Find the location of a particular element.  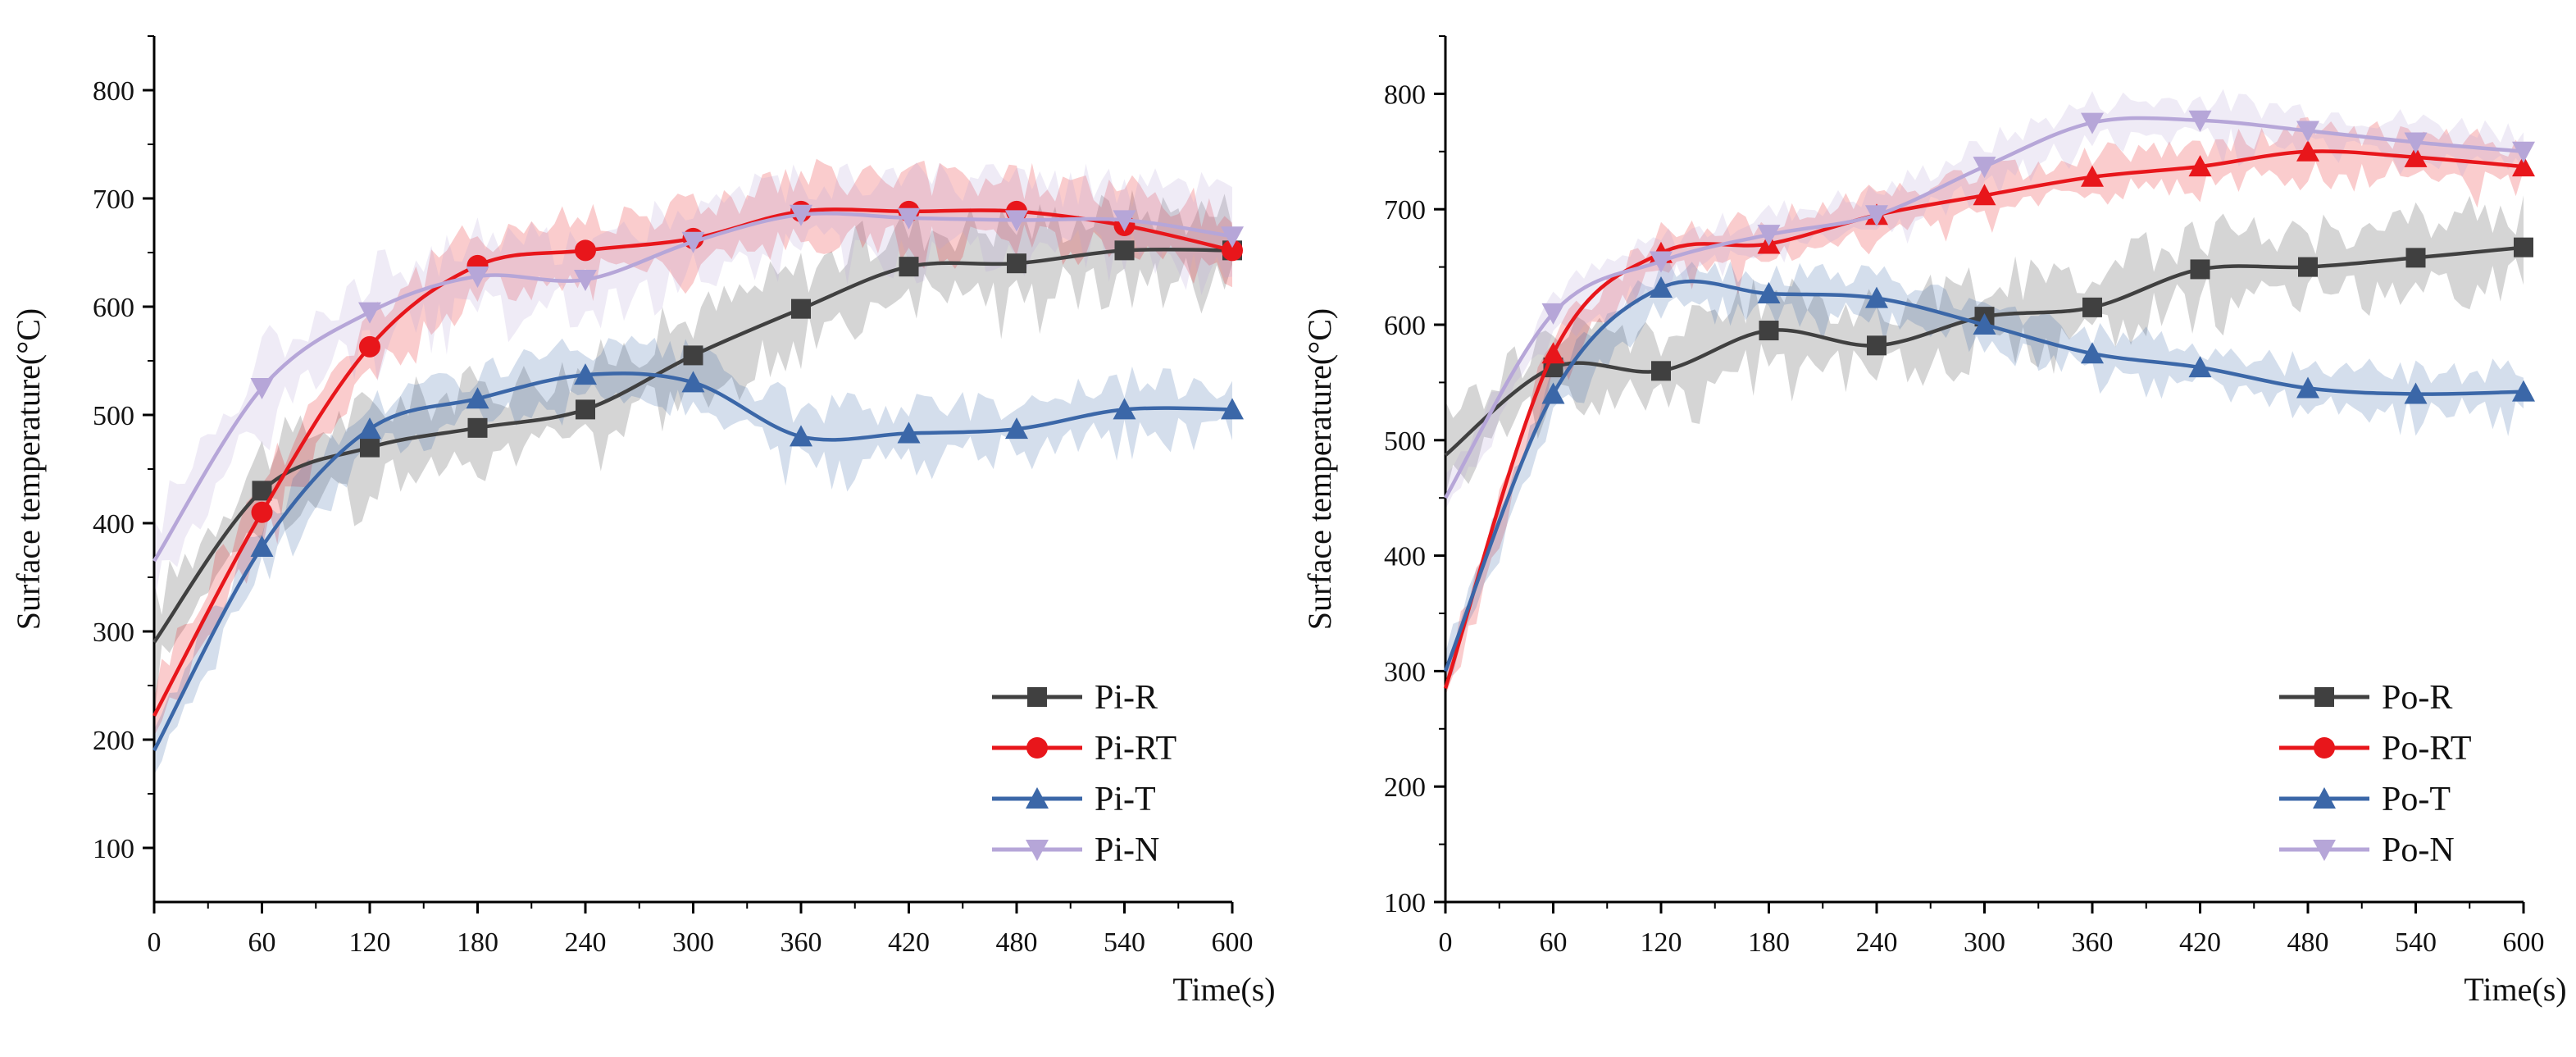

legend-label-po-n: Po-N is located at coordinates (2418, 850).